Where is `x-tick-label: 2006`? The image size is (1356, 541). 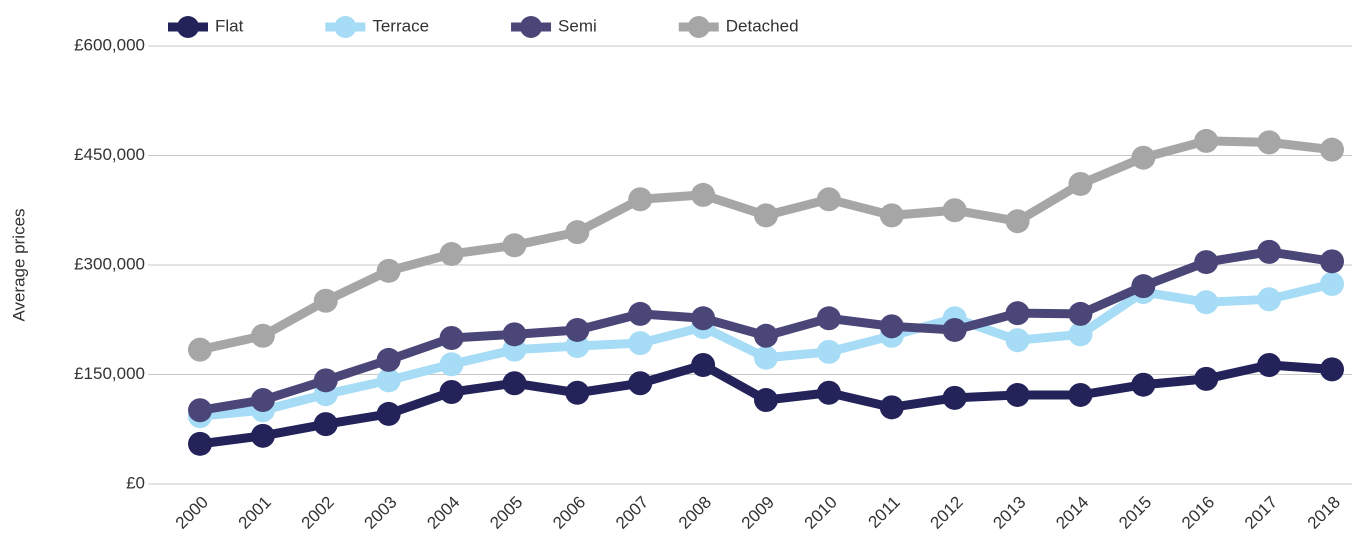
x-tick-label: 2006 is located at coordinates (569, 513).